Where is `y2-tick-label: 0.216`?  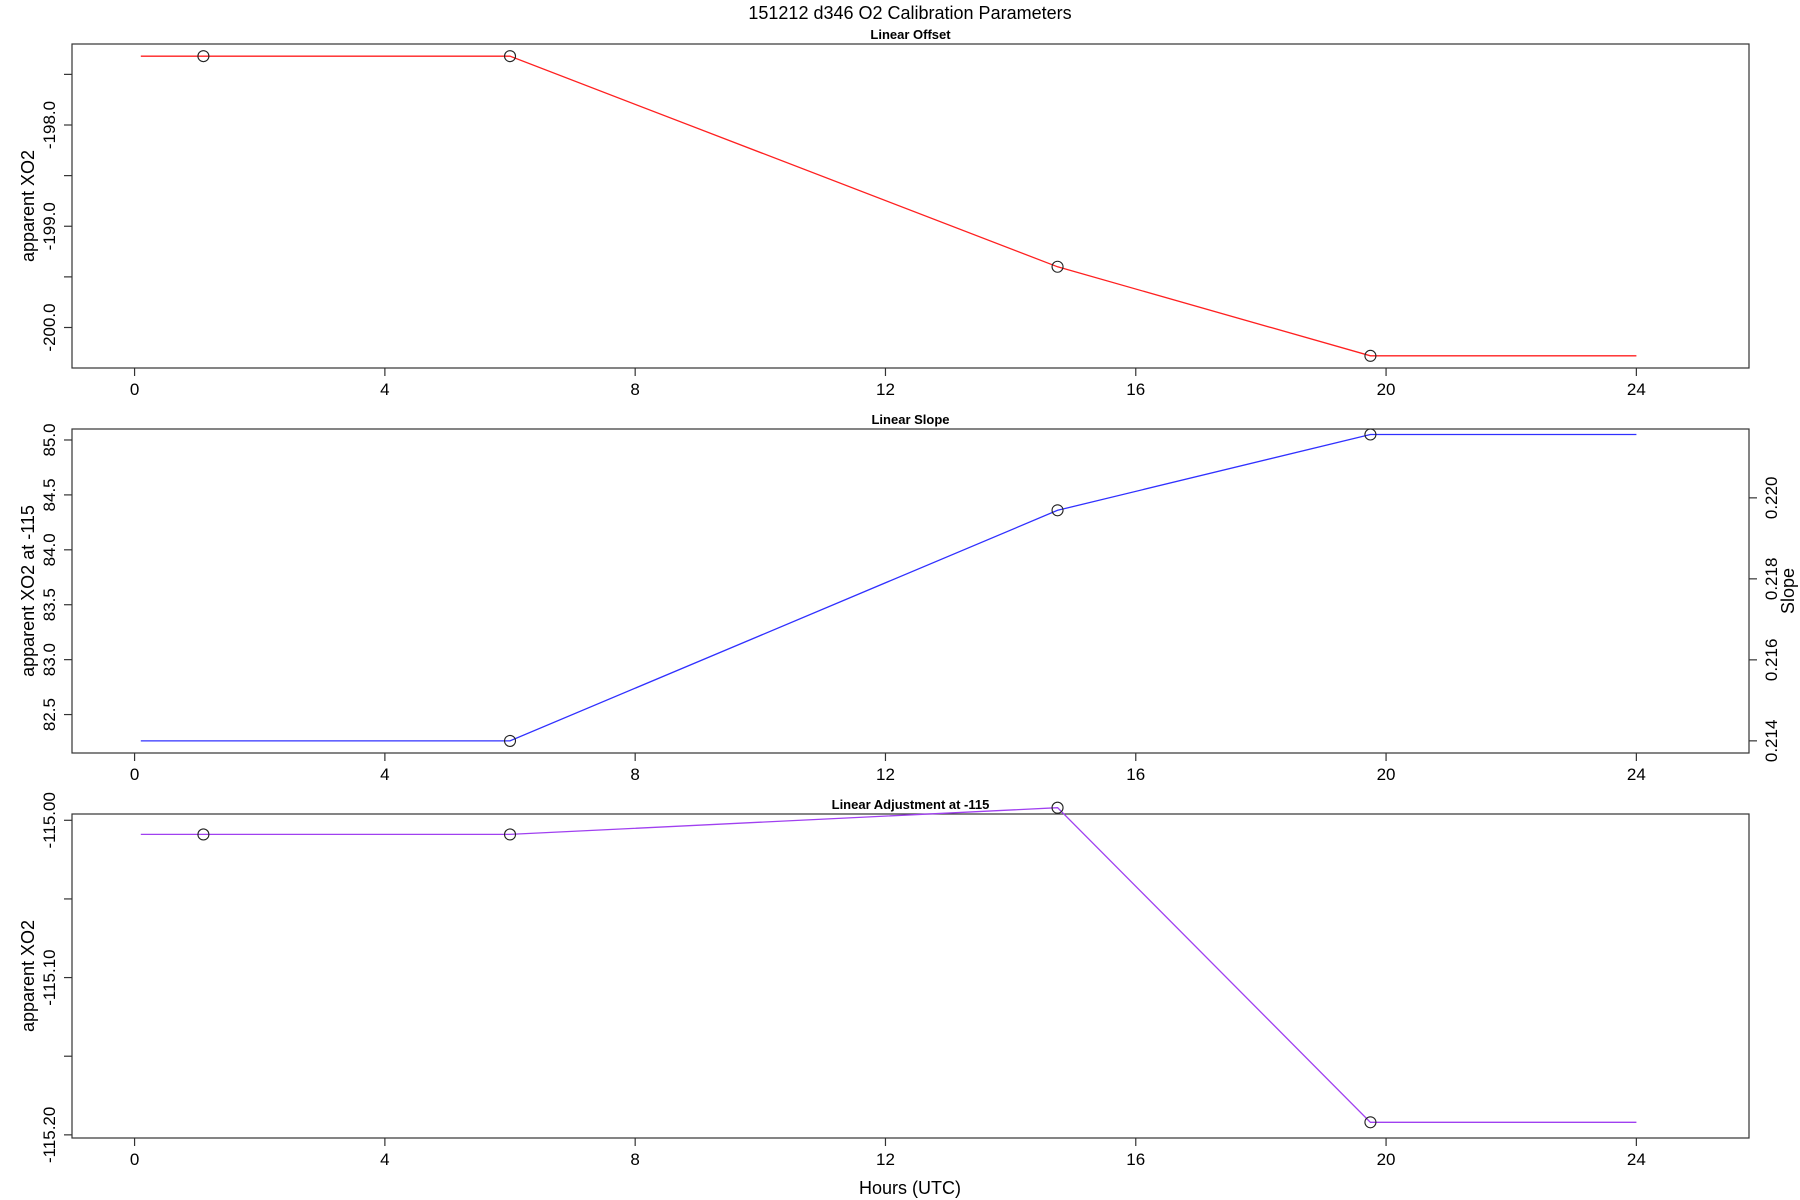 y2-tick-label: 0.216 is located at coordinates (1771, 660).